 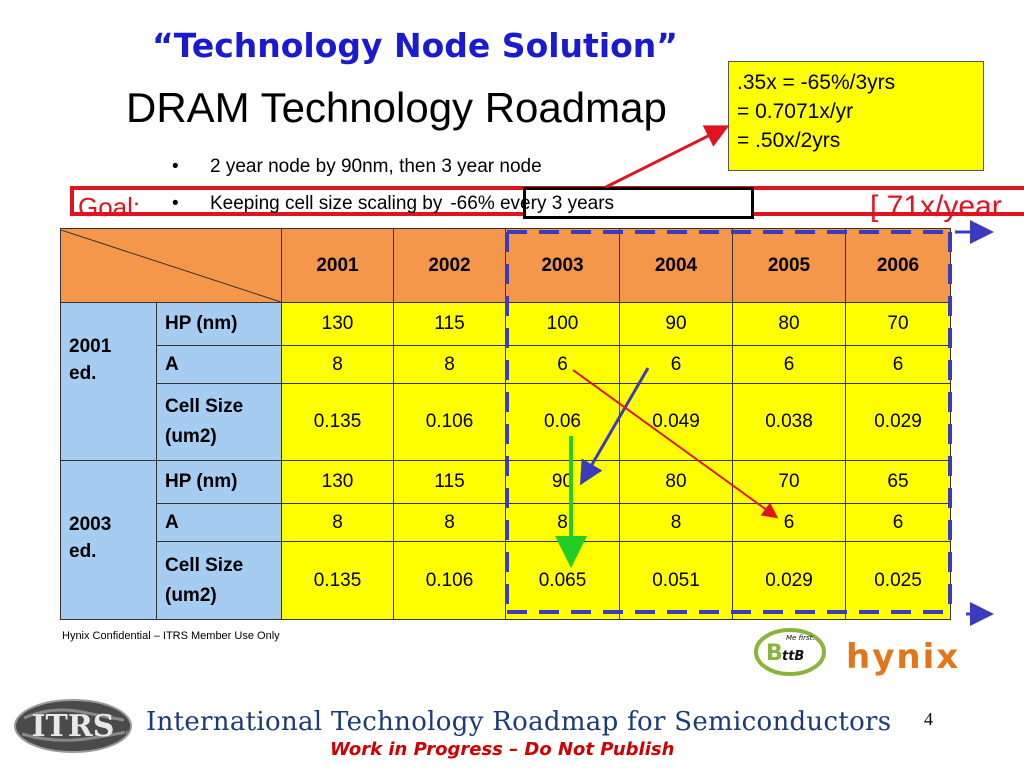 I want to click on note-line: .35x = -65%/3yrs, so click(x=816, y=82).